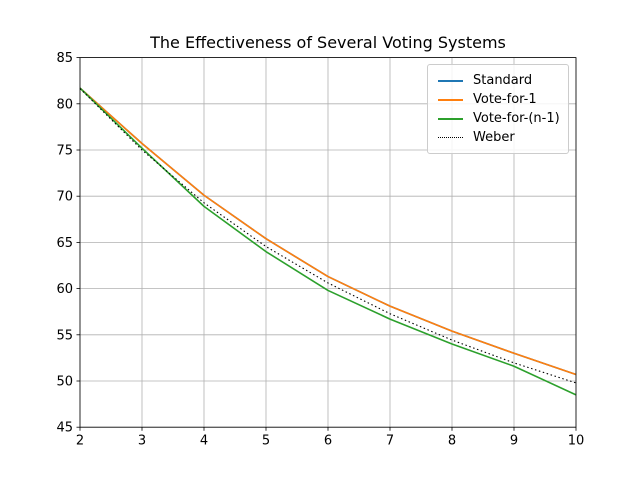  I want to click on y-tick-label: 50, so click(64, 382).